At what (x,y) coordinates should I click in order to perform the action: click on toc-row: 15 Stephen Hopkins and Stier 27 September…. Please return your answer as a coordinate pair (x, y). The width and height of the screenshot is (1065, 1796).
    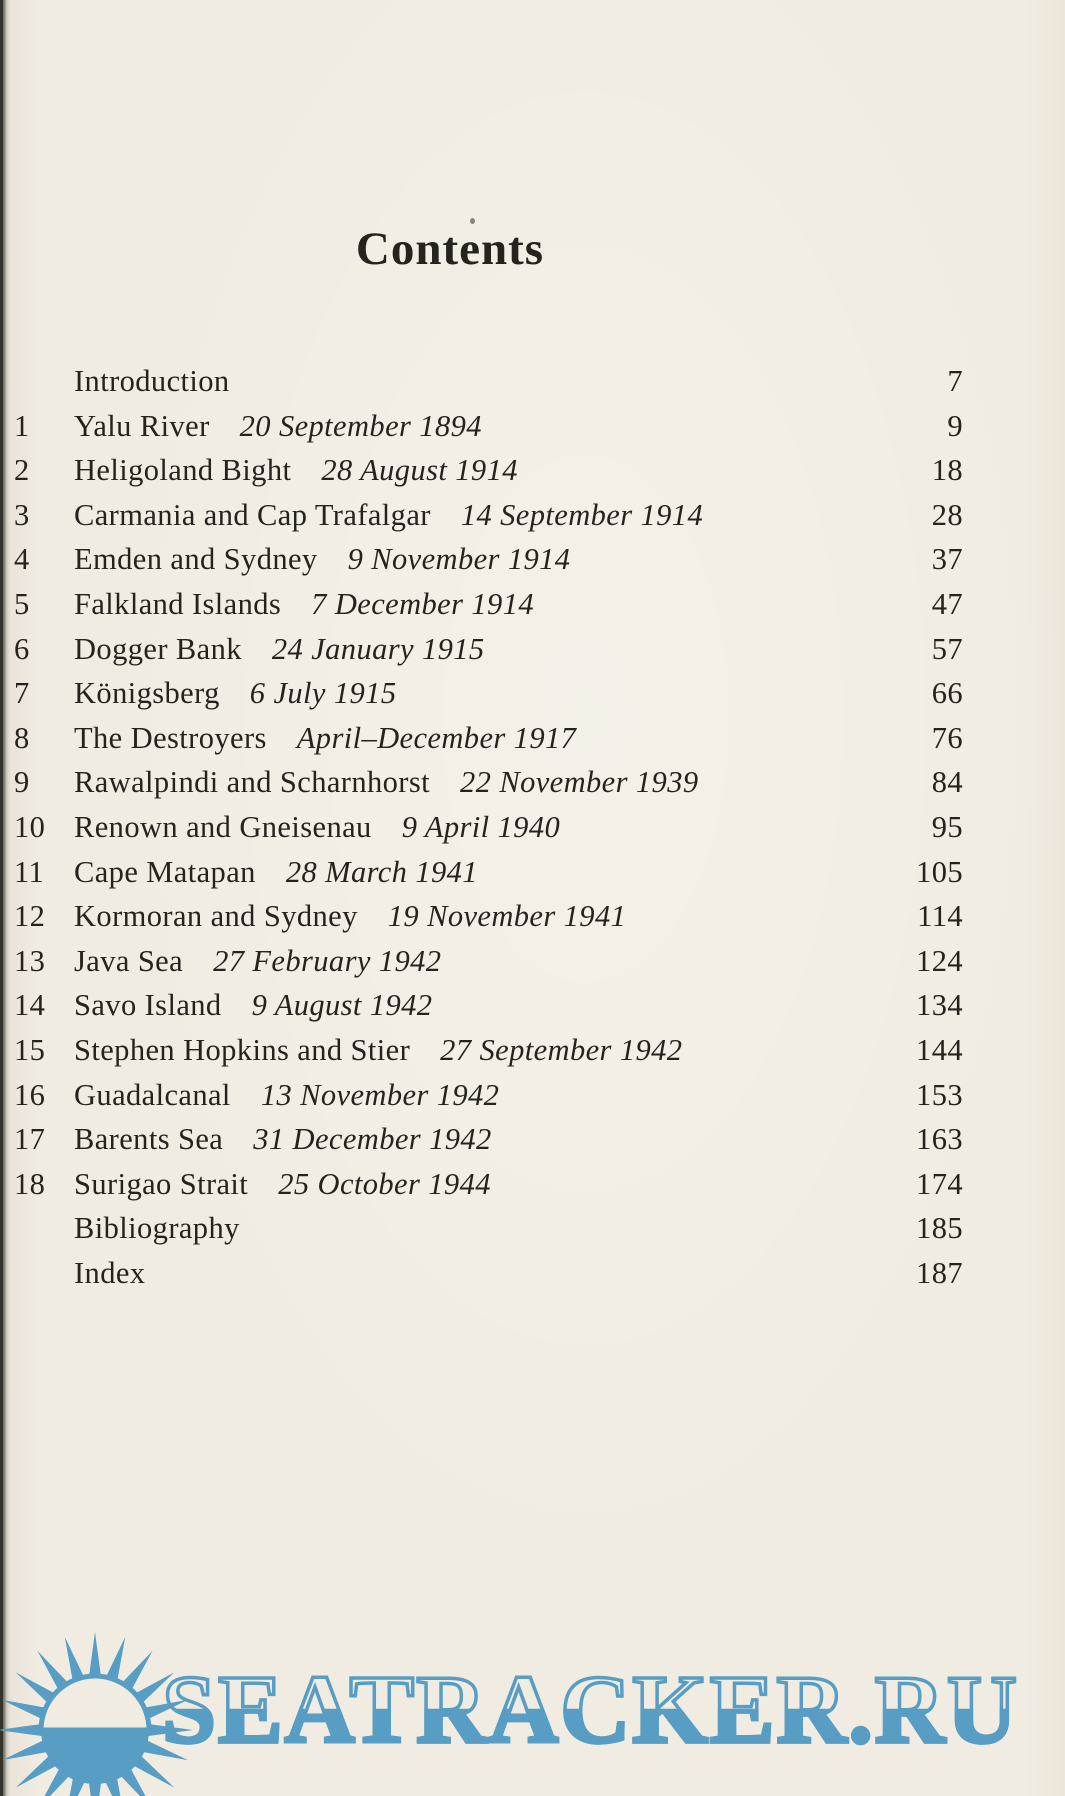
    Looking at the image, I should click on (532, 1050).